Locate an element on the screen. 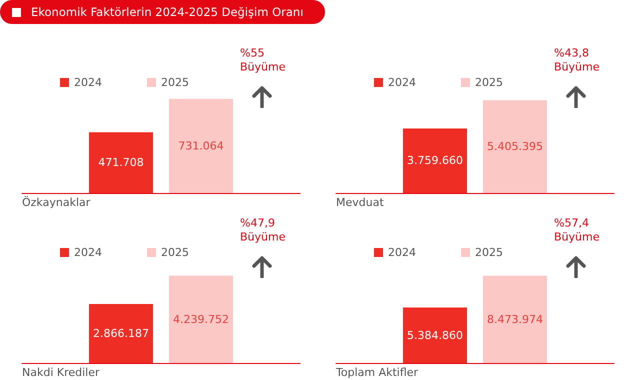 The width and height of the screenshot is (628, 380). text: %43,8 Büyüme is located at coordinates (577, 60).